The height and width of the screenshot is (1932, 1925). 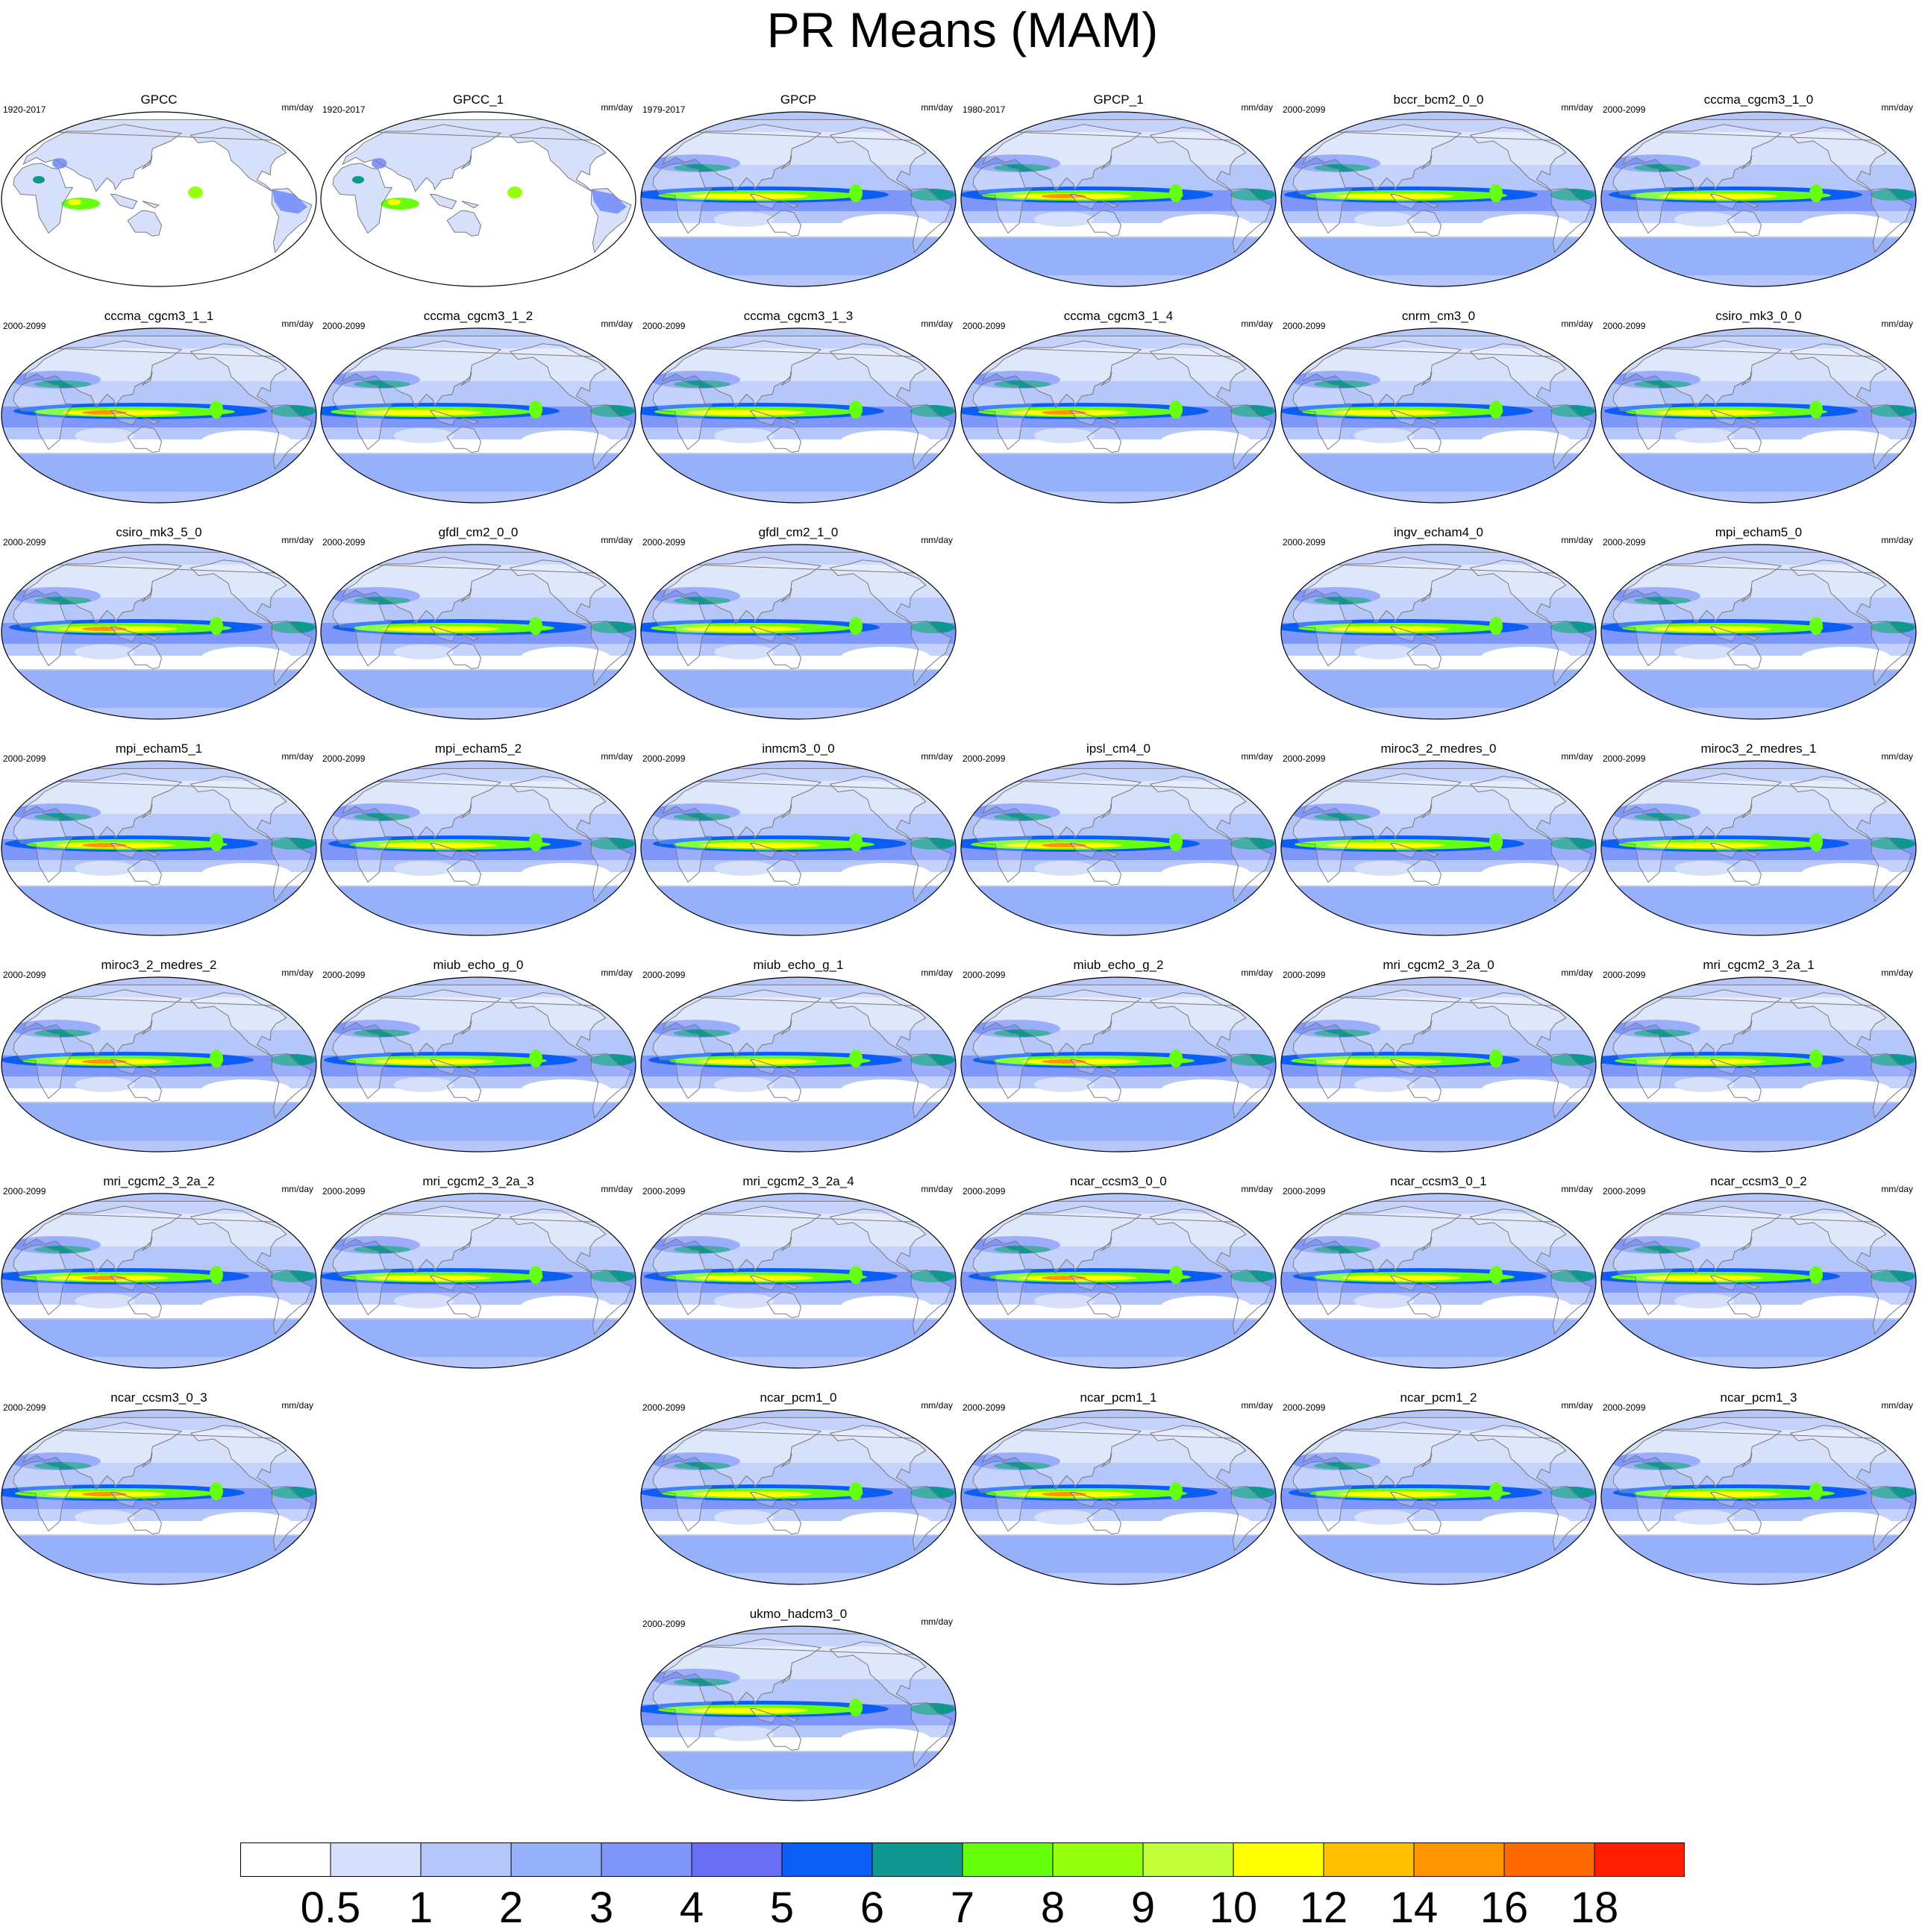 What do you see at coordinates (159, 965) in the screenshot?
I see `panel-title: miroc3_2_medres_2` at bounding box center [159, 965].